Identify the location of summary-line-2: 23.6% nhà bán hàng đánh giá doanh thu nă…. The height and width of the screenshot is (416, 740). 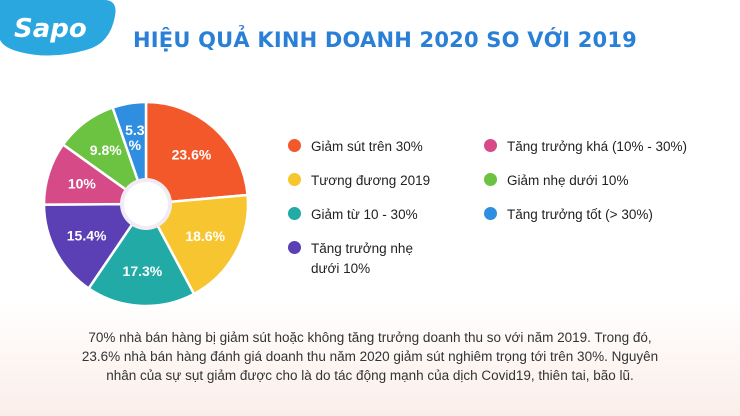
(370, 356).